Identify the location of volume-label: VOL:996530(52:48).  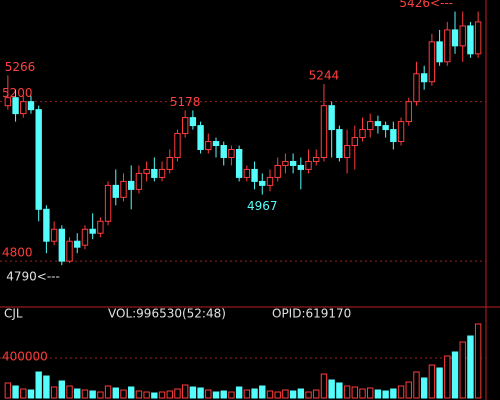
(167, 314).